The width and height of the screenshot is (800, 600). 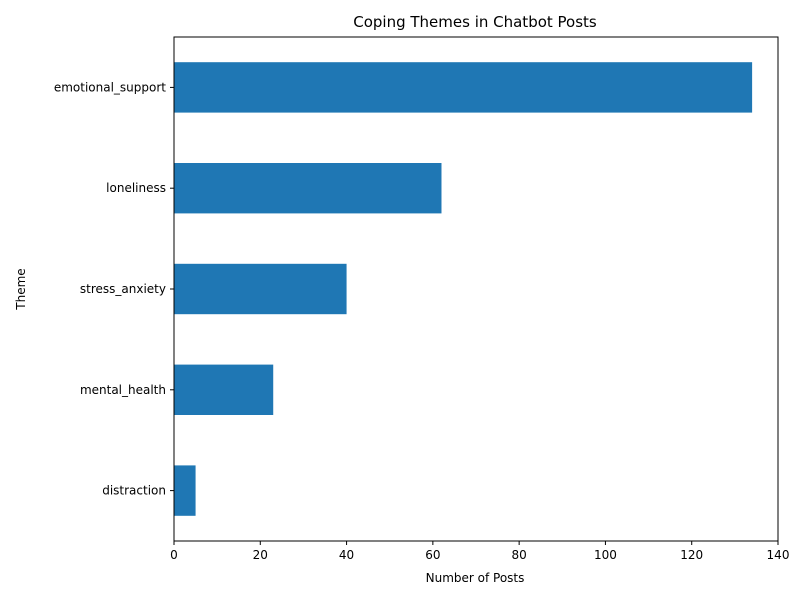 I want to click on y-tick-label: stress_anxiety, so click(x=123, y=289).